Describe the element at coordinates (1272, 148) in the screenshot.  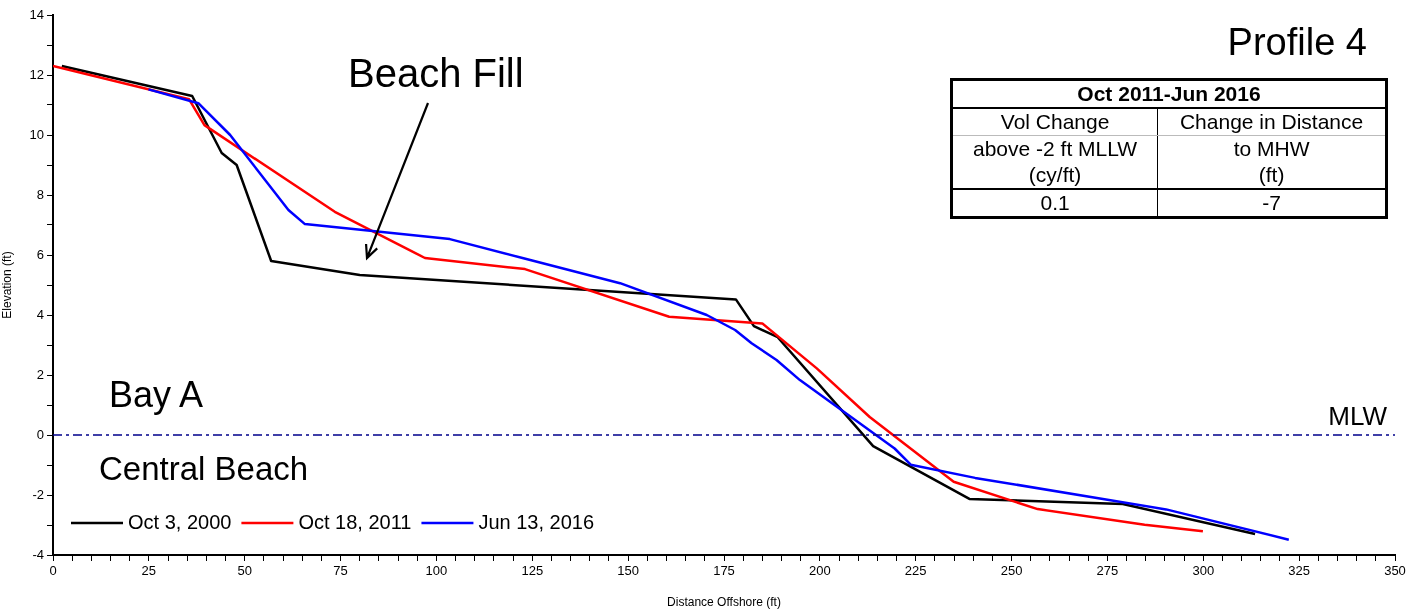
I see `annotation: to MHW` at that location.